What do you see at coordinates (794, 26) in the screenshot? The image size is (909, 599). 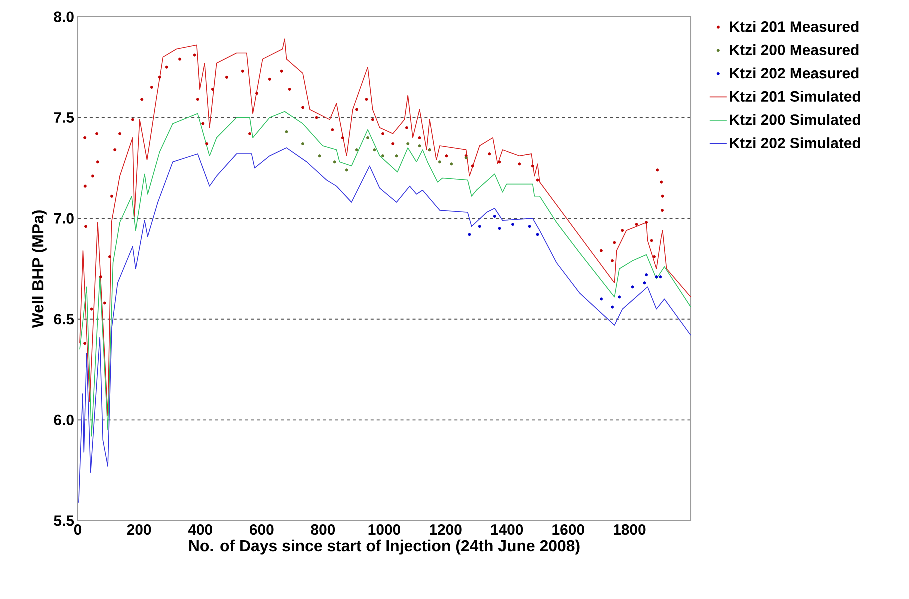 I see `legend-label: Ktzi 201 Measured` at bounding box center [794, 26].